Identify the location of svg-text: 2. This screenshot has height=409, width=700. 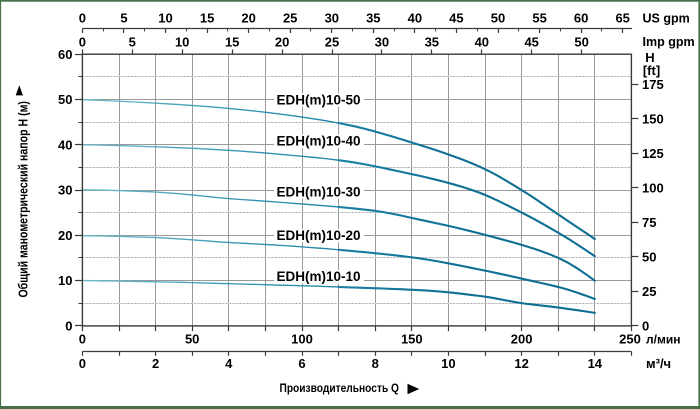
(155, 363).